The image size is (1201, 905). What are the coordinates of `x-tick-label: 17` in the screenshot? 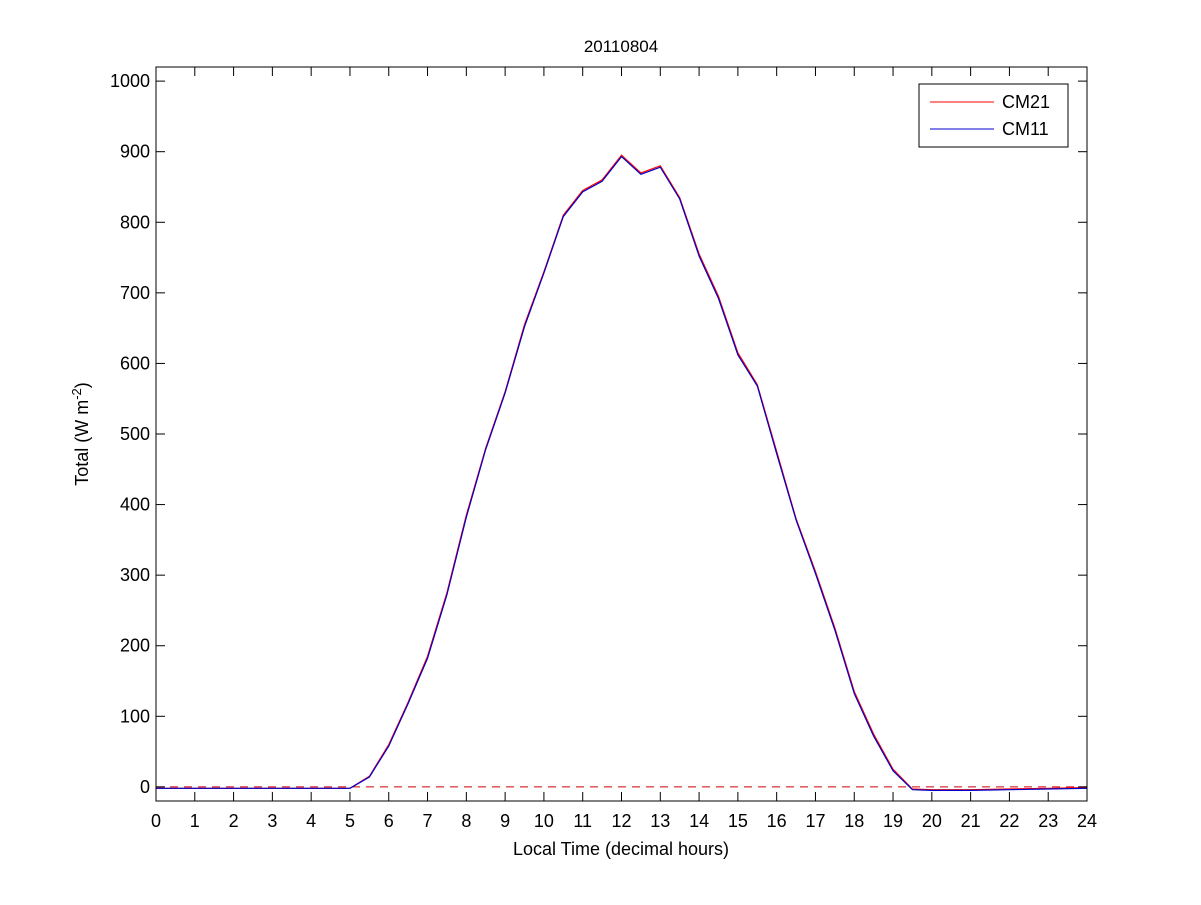 It's located at (815, 821).